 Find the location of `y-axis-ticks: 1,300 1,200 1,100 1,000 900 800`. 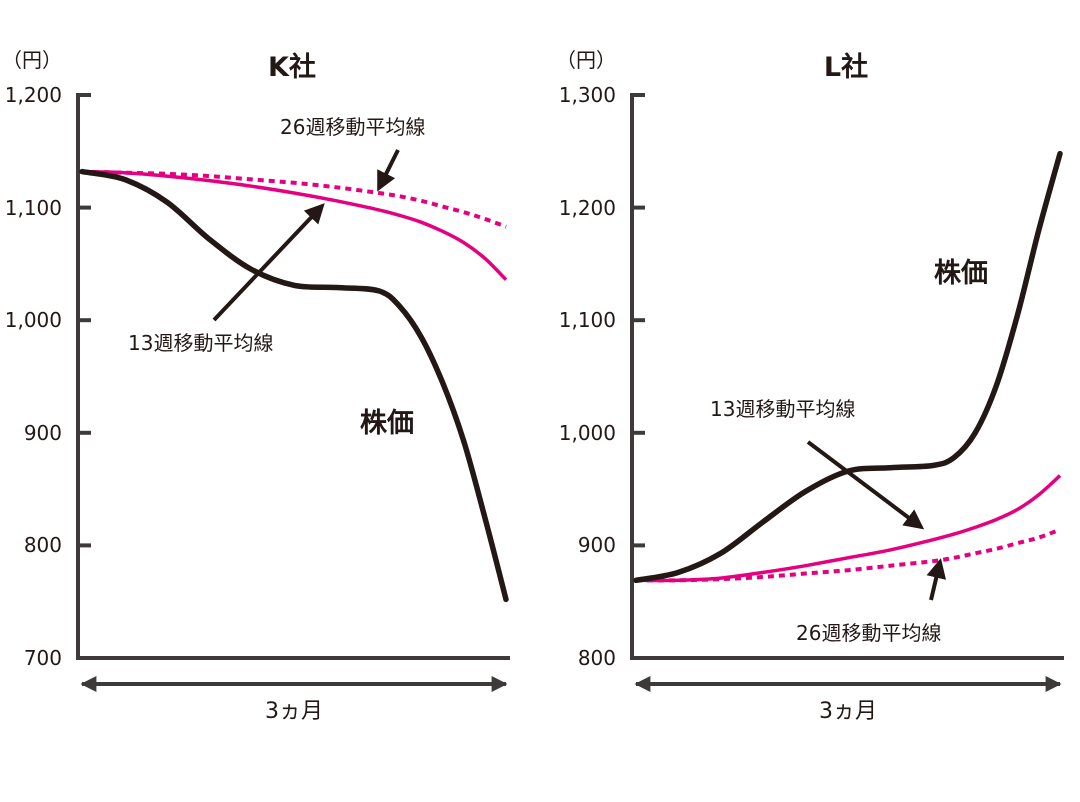

y-axis-ticks: 1,300 1,200 1,100 1,000 900 800 is located at coordinates (602, 376).